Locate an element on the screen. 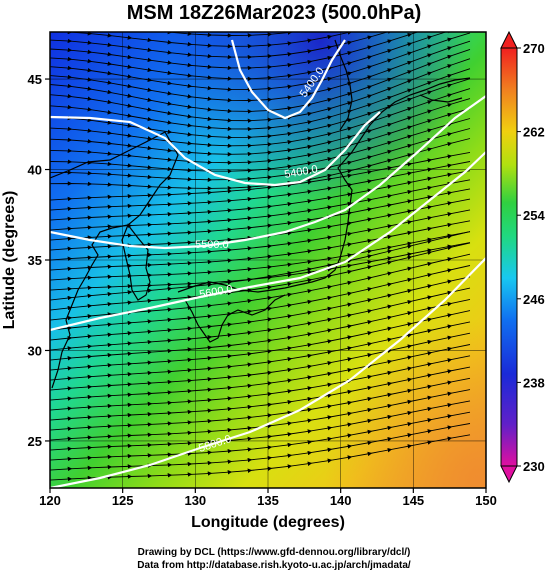 This screenshot has width=548, height=573. colorbar-tick-label: 262 is located at coordinates (534, 132).